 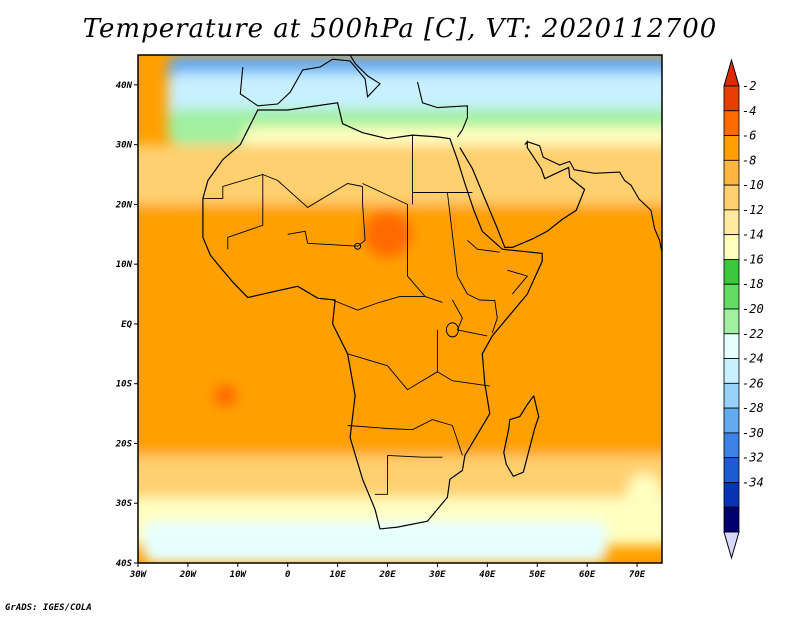 What do you see at coordinates (521, 436) in the screenshot?
I see `coastline-madagascar` at bounding box center [521, 436].